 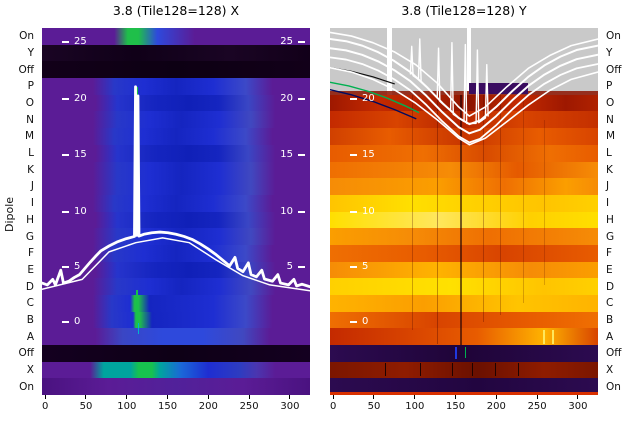 I want to click on dipole-row-label: F, so click(x=609, y=252).